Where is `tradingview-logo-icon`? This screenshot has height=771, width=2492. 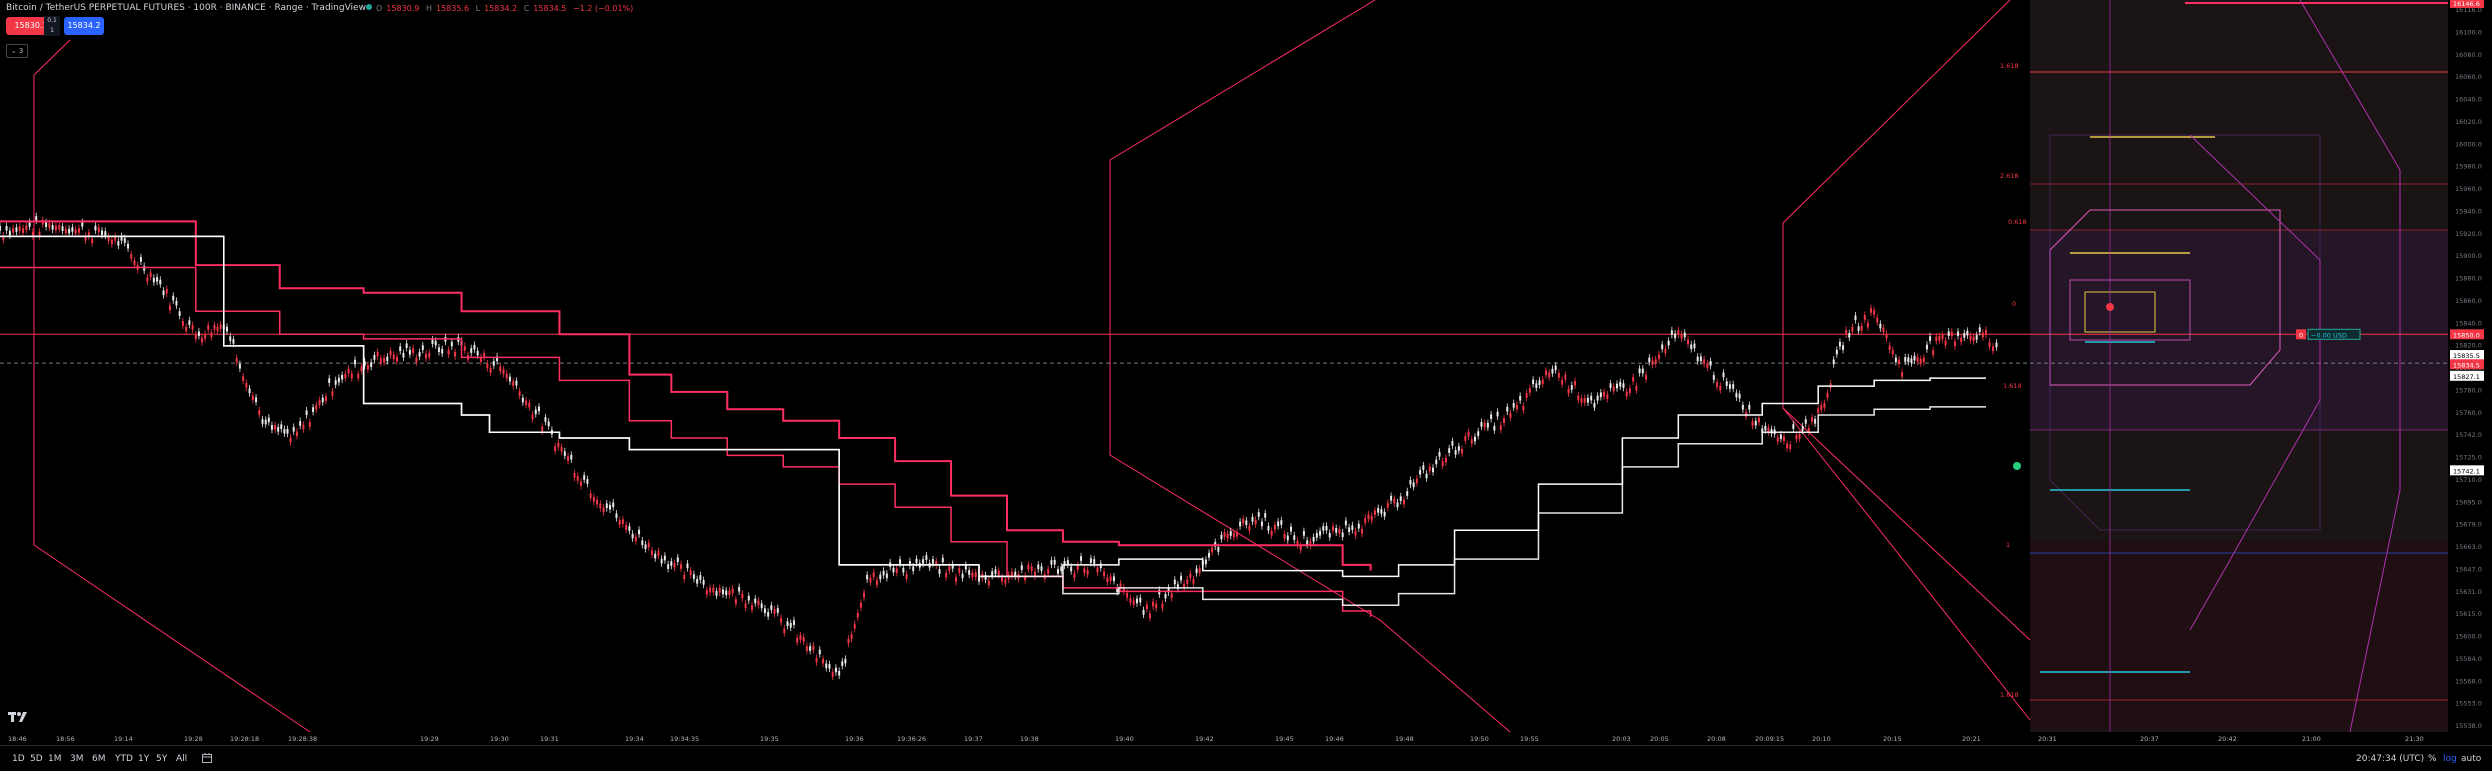
tradingview-logo-icon is located at coordinates (18, 717).